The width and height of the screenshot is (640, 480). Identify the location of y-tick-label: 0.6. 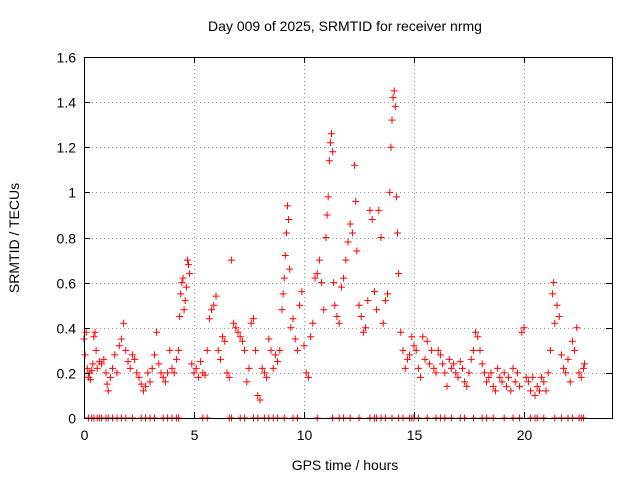
(67, 284).